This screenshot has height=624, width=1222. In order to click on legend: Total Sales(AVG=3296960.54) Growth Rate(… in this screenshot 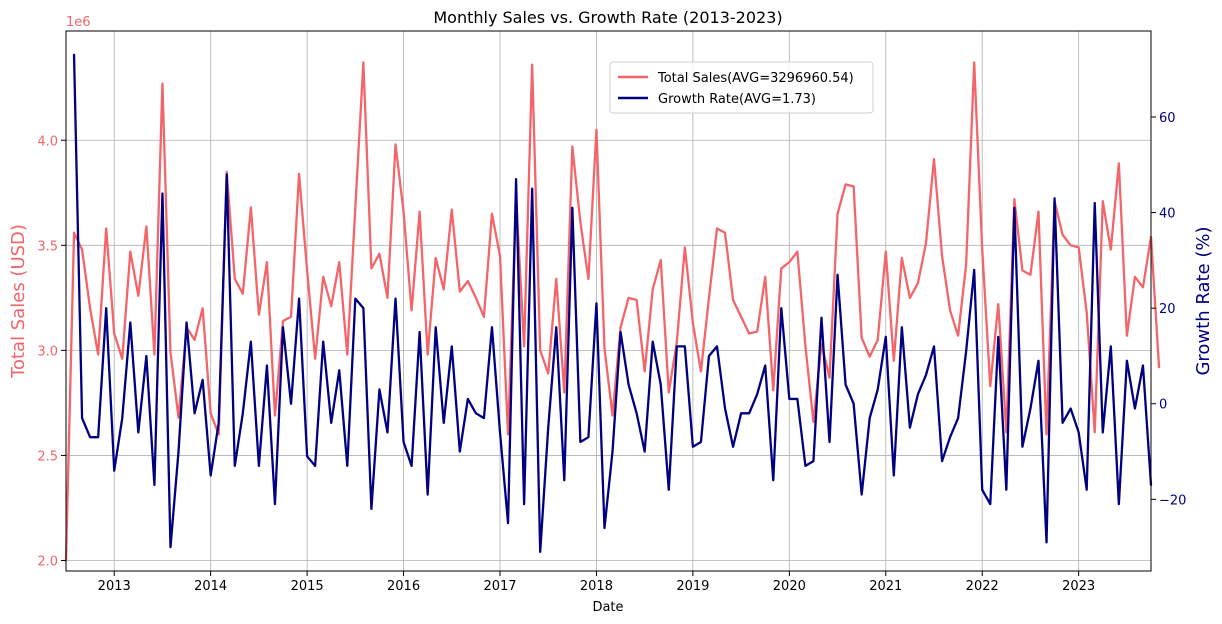, I will do `click(741, 87)`.